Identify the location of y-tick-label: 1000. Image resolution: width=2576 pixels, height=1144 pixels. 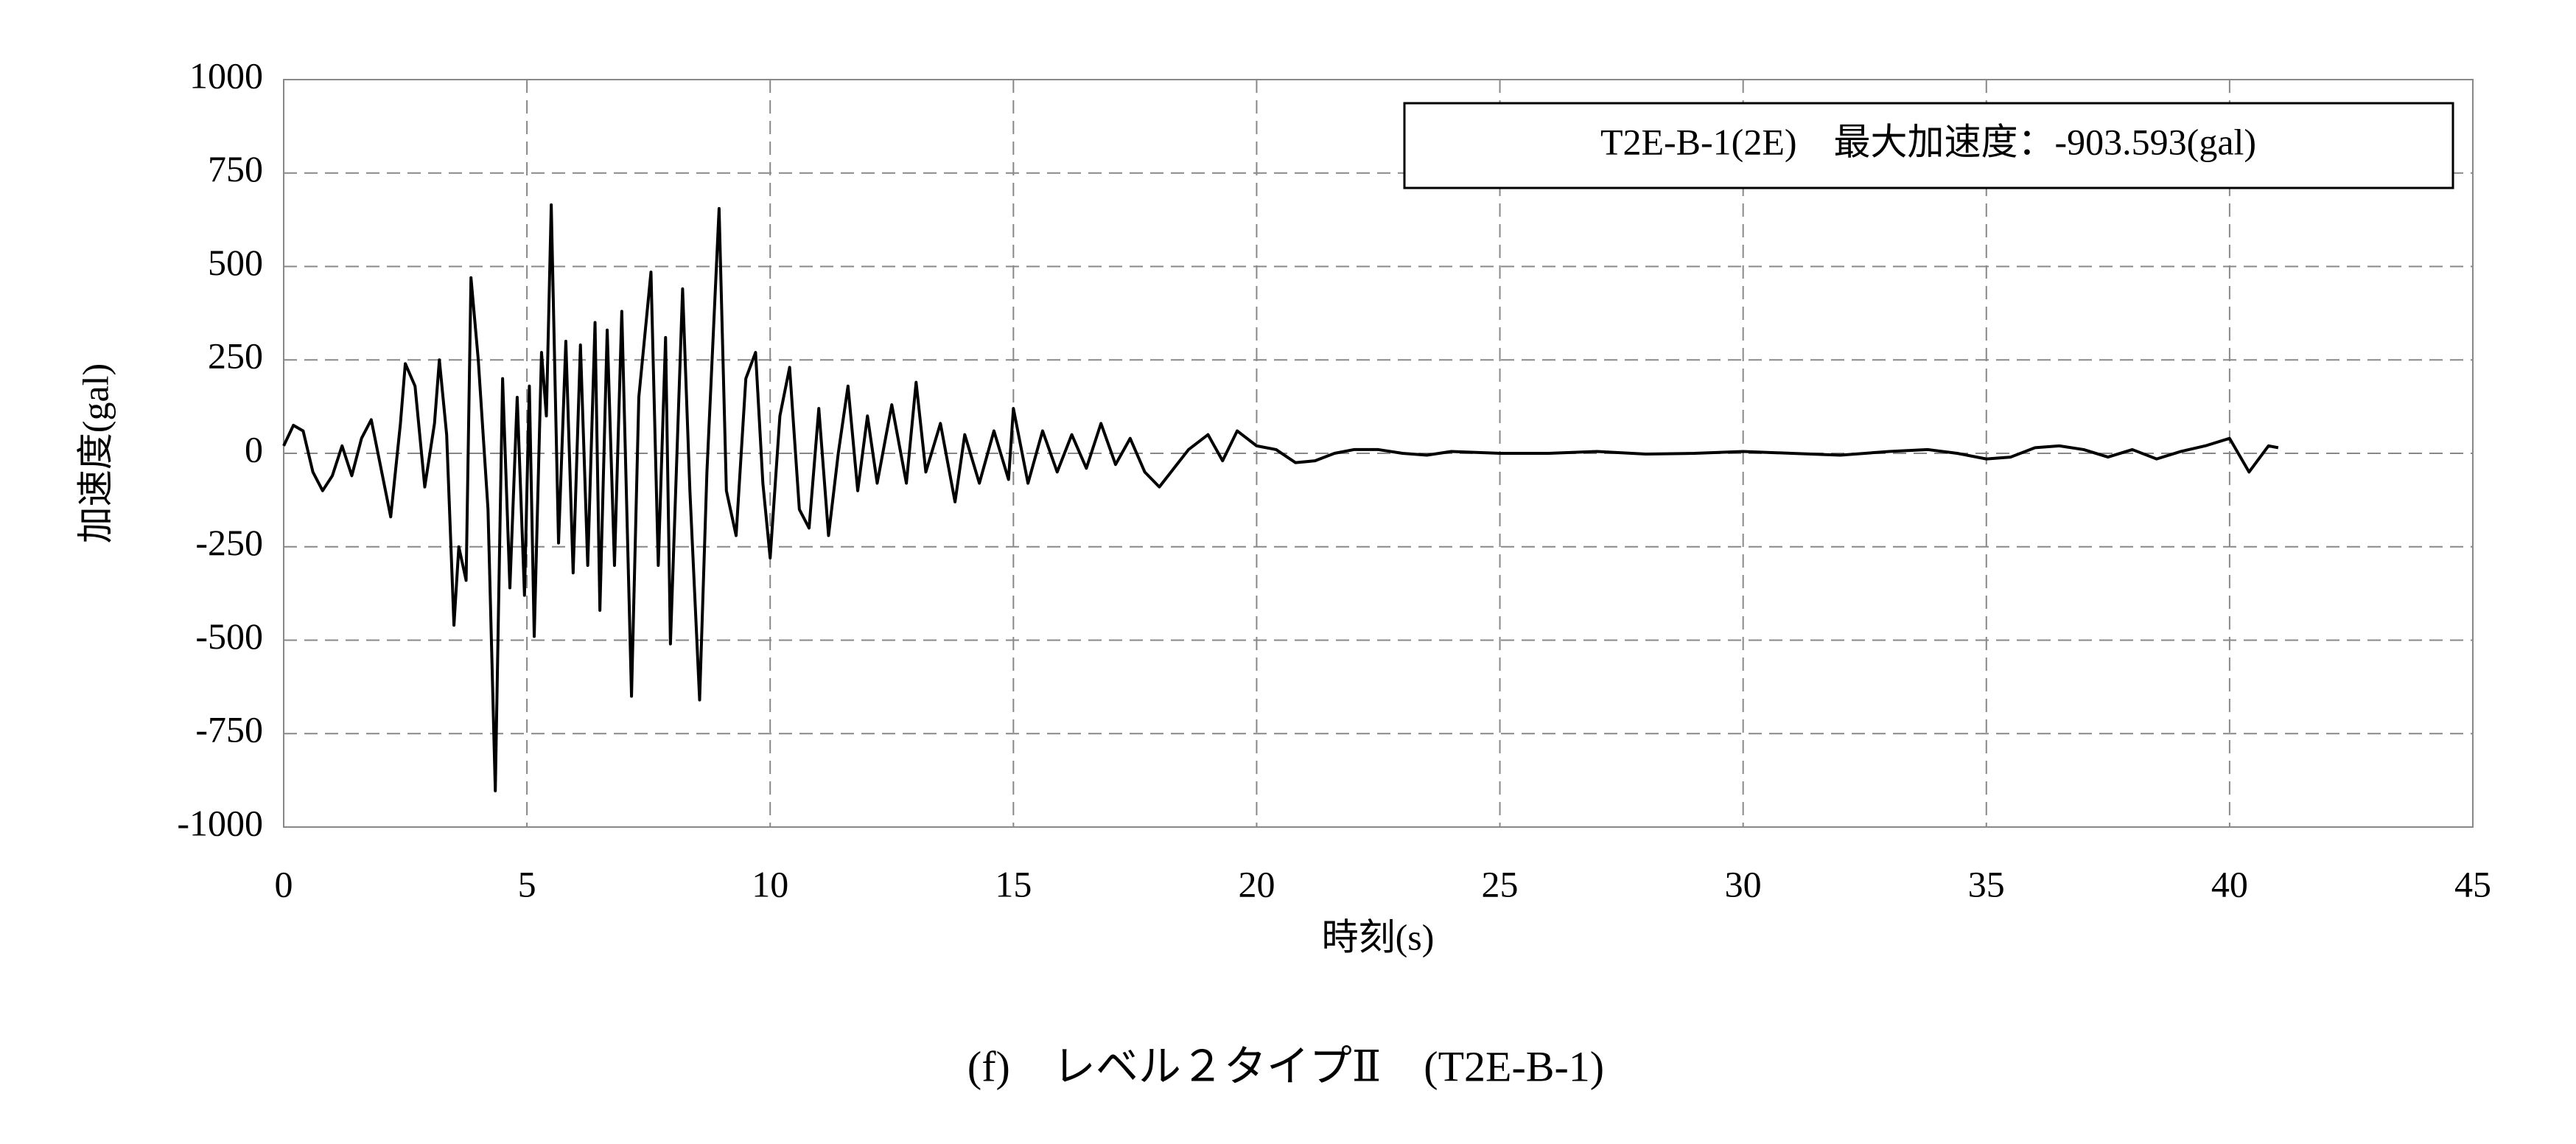
(226, 75).